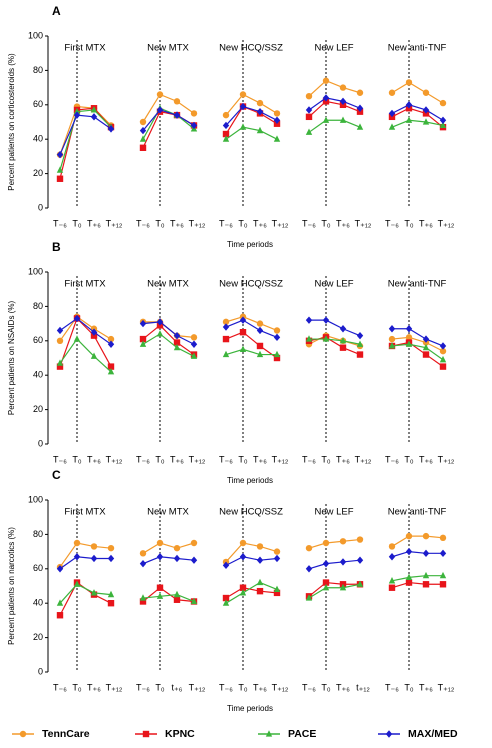 This screenshot has height=748, width=492. Describe the element at coordinates (11, 586) in the screenshot. I see `y-axis-label: Percent patients on narcotics (%)` at that location.